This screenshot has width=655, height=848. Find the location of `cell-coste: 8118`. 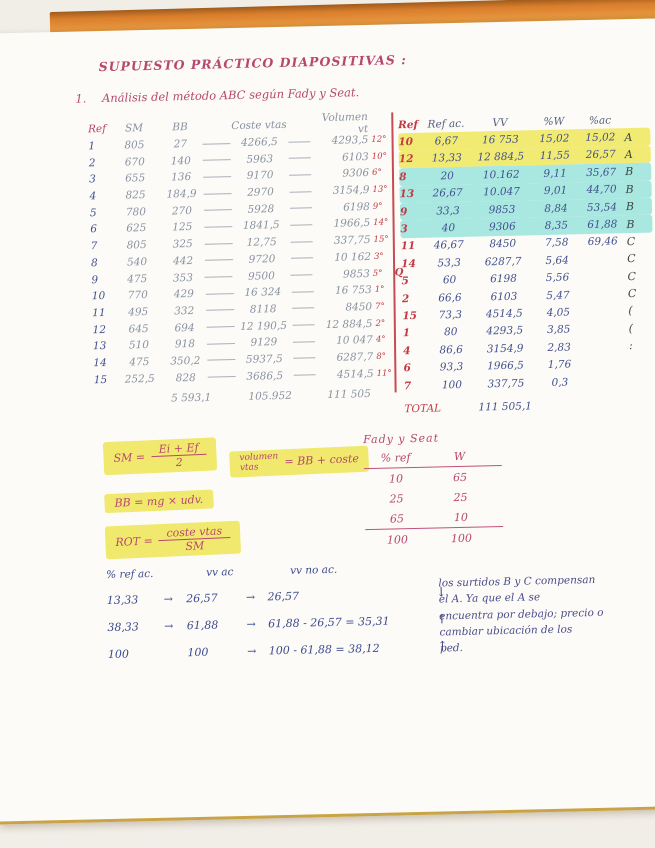

cell-coste: 8118 is located at coordinates (263, 309).